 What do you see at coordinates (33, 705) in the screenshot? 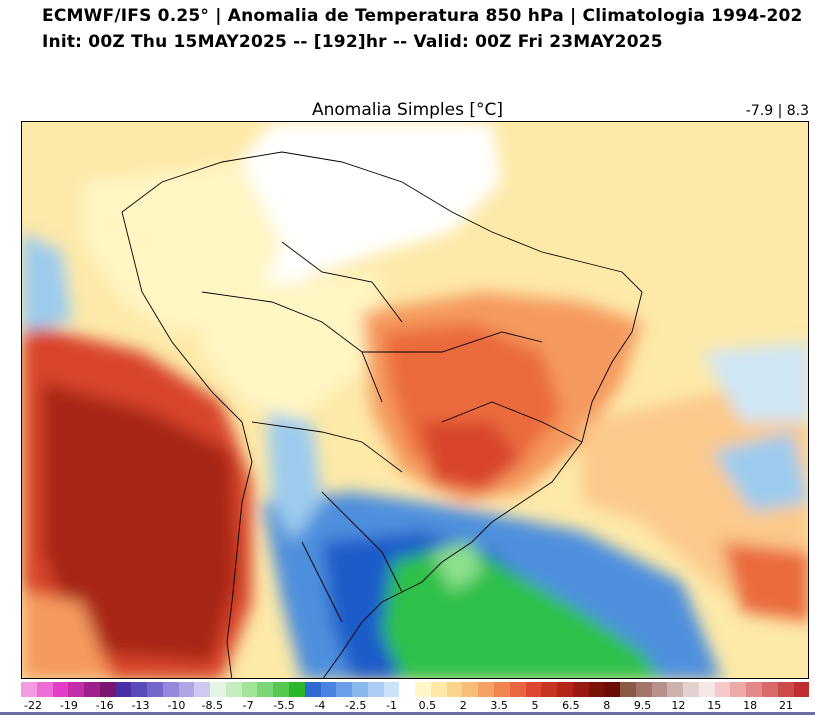
I see `colorbar-tick-label: -22` at bounding box center [33, 705].